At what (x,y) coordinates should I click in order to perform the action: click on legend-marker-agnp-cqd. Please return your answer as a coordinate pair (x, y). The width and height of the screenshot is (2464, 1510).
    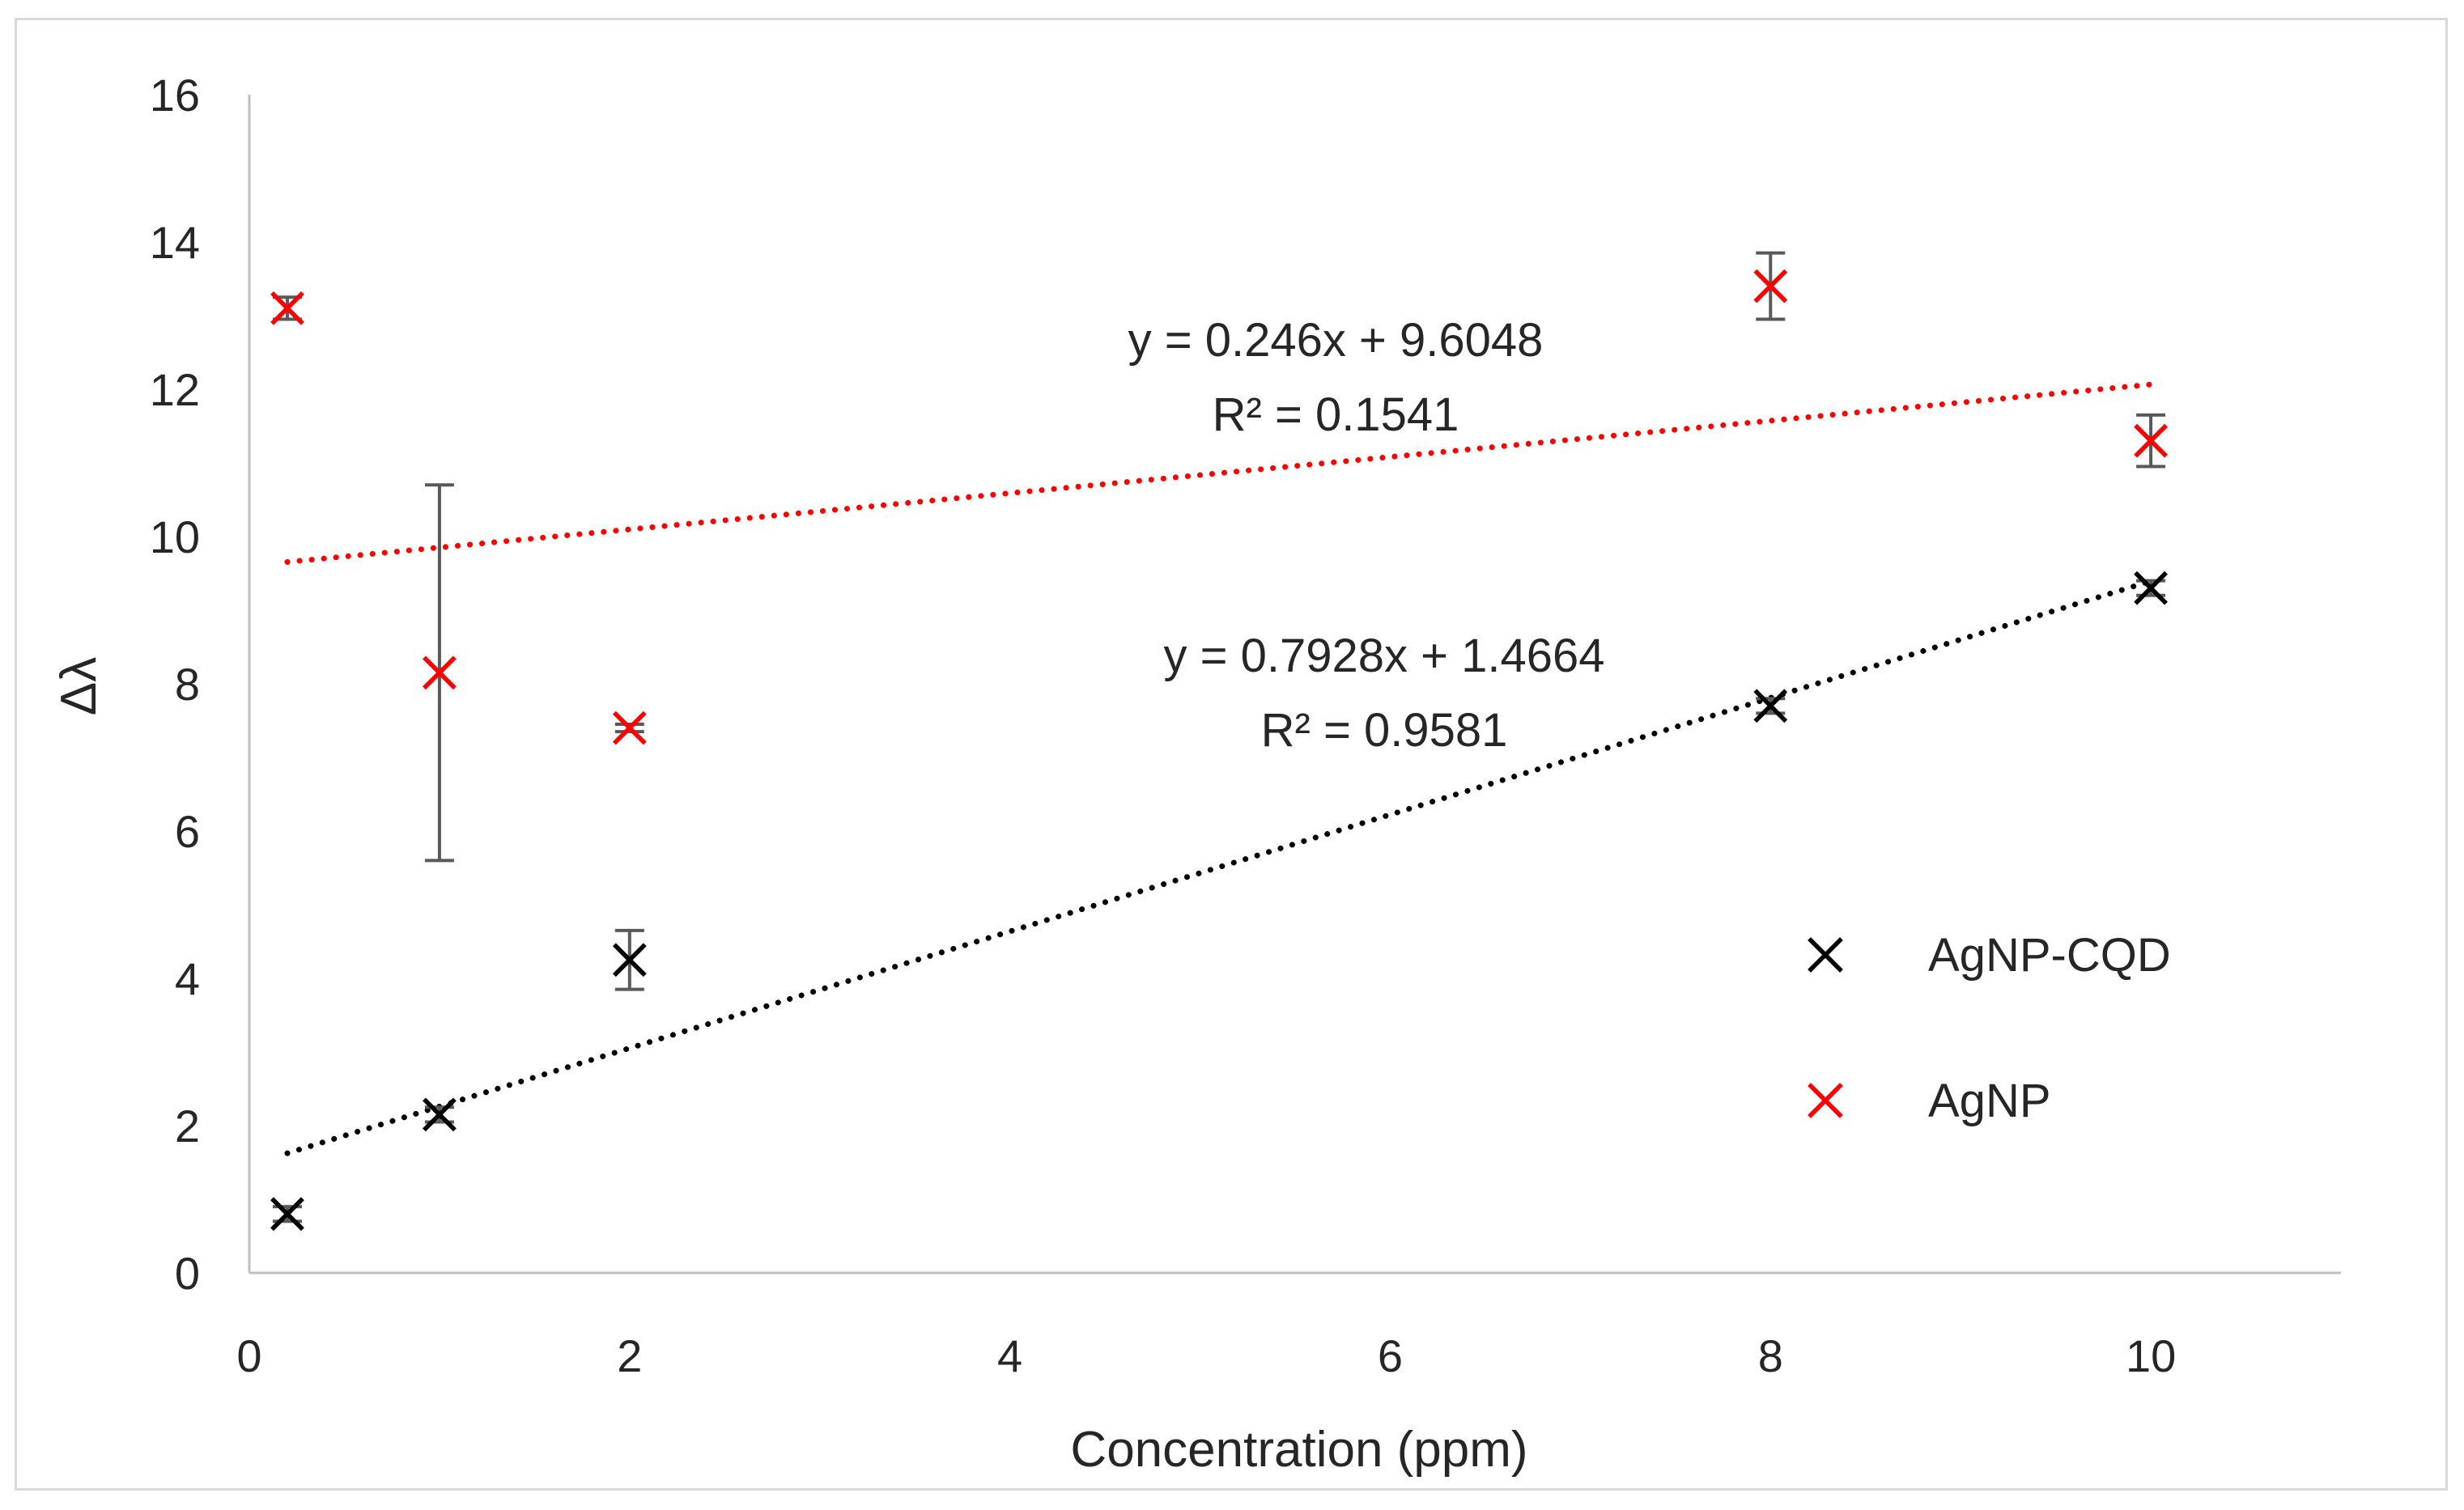
    Looking at the image, I should click on (1826, 955).